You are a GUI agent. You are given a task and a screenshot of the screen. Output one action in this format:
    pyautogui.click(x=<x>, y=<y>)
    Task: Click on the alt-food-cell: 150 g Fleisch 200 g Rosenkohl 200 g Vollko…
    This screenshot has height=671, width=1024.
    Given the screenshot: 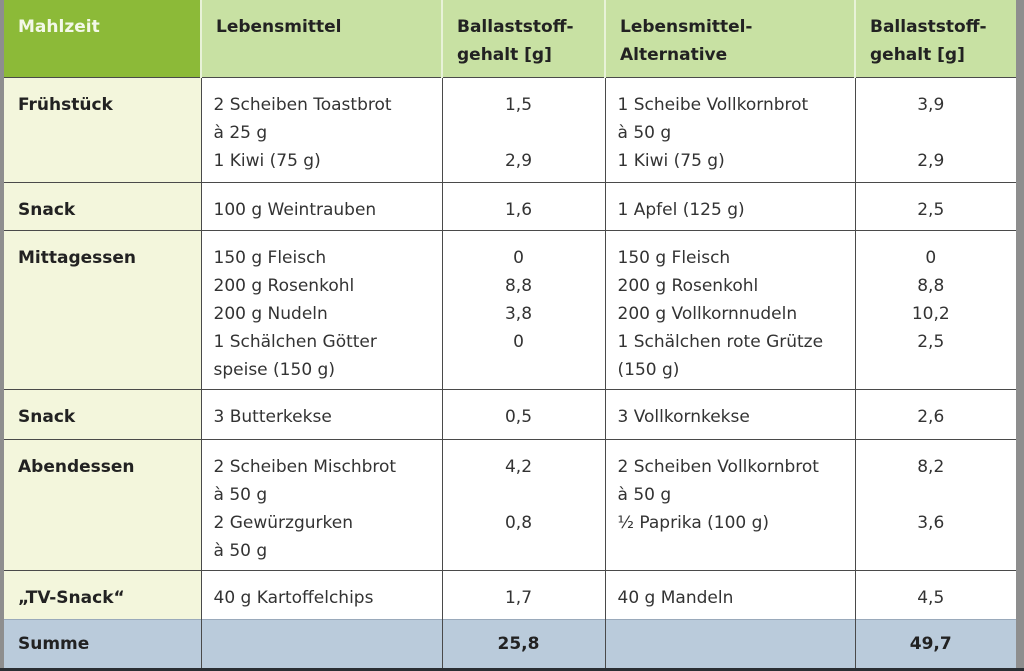 What is the action you would take?
    pyautogui.click(x=729, y=309)
    